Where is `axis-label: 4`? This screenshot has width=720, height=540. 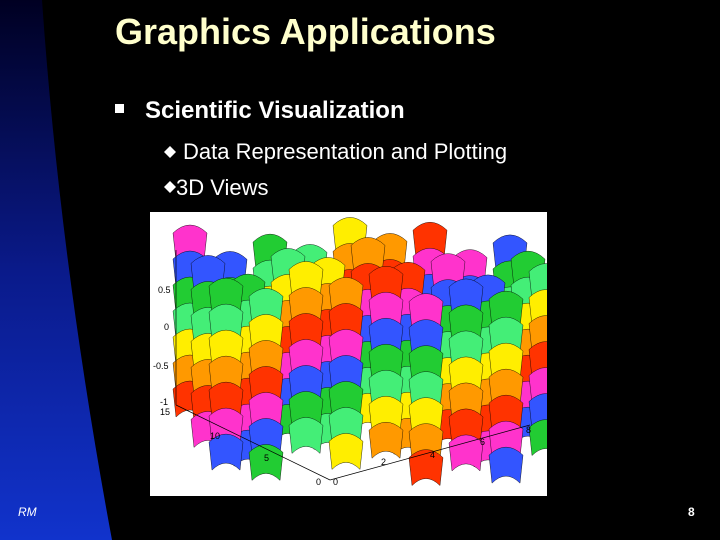
axis-label: 4 is located at coordinates (432, 455).